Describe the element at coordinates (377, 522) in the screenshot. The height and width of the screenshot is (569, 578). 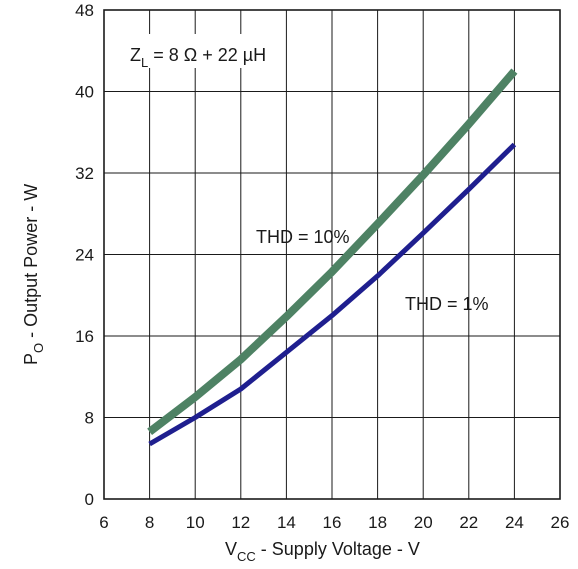
I see `x-tick-label: 18` at that location.